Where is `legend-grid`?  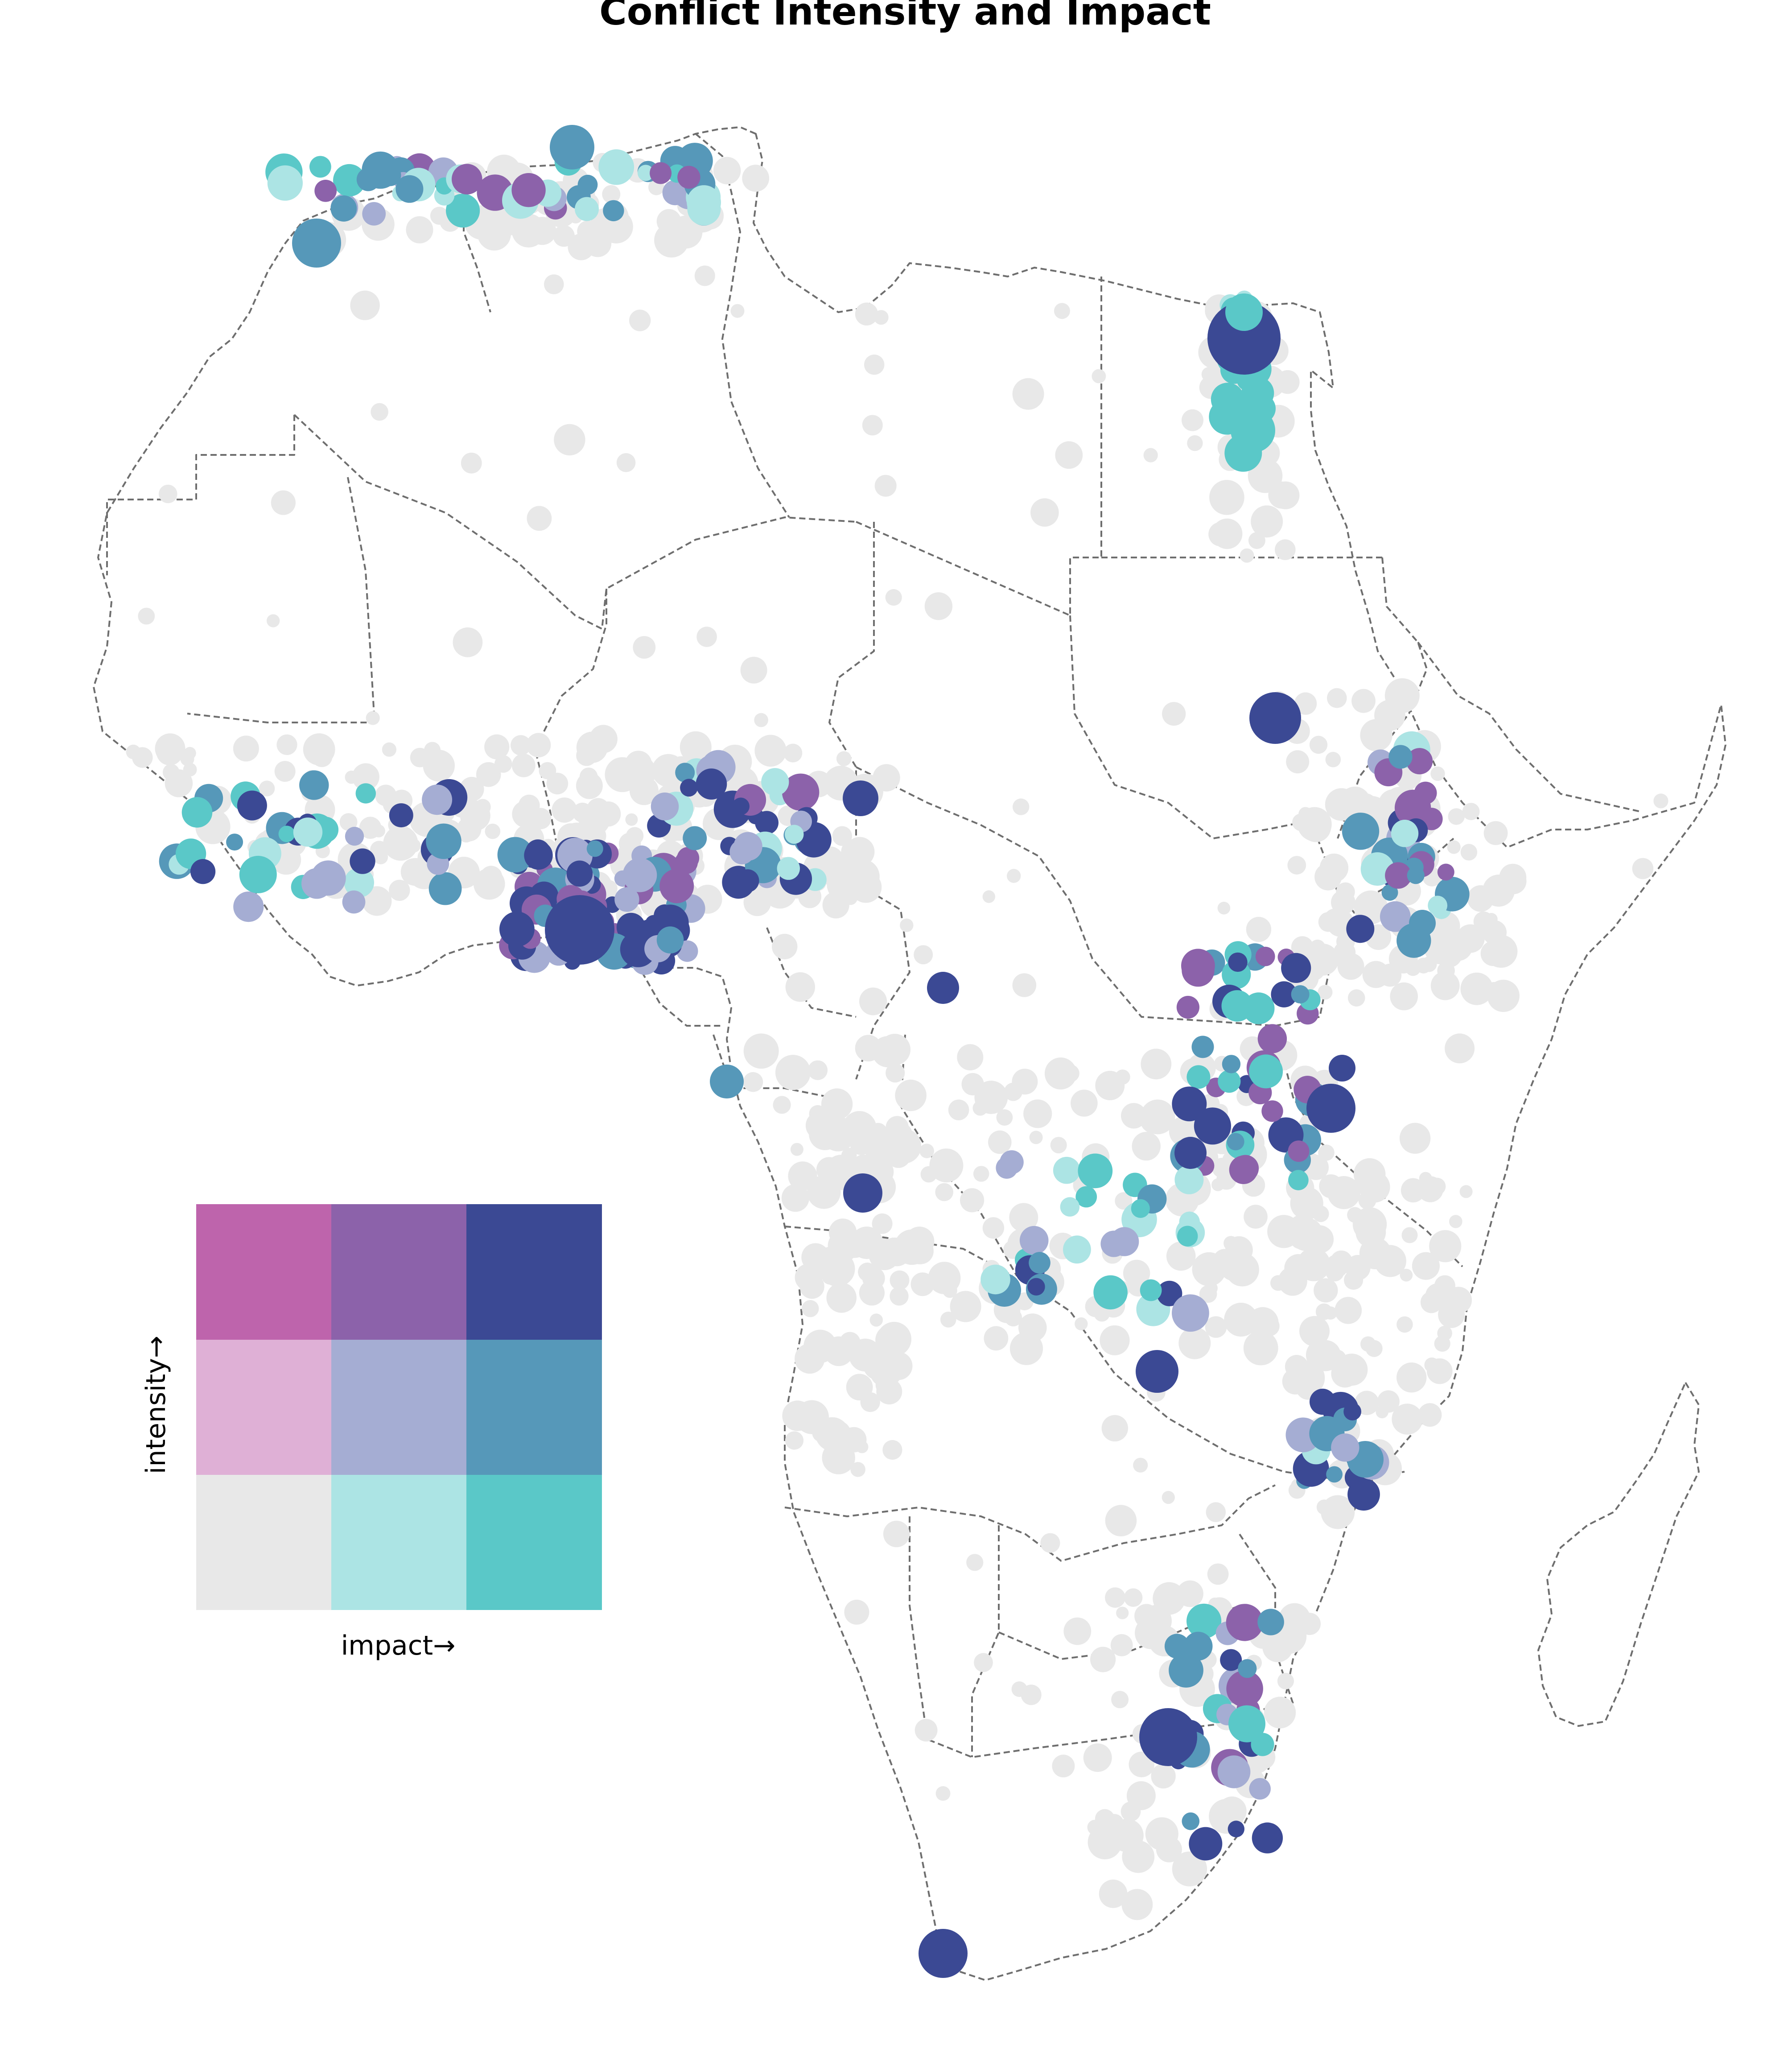 legend-grid is located at coordinates (399, 1407).